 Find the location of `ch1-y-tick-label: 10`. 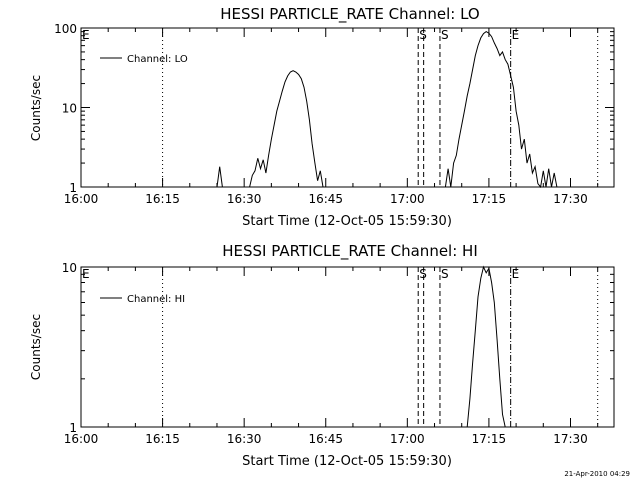

ch1-y-tick-label: 10 is located at coordinates (69, 268).